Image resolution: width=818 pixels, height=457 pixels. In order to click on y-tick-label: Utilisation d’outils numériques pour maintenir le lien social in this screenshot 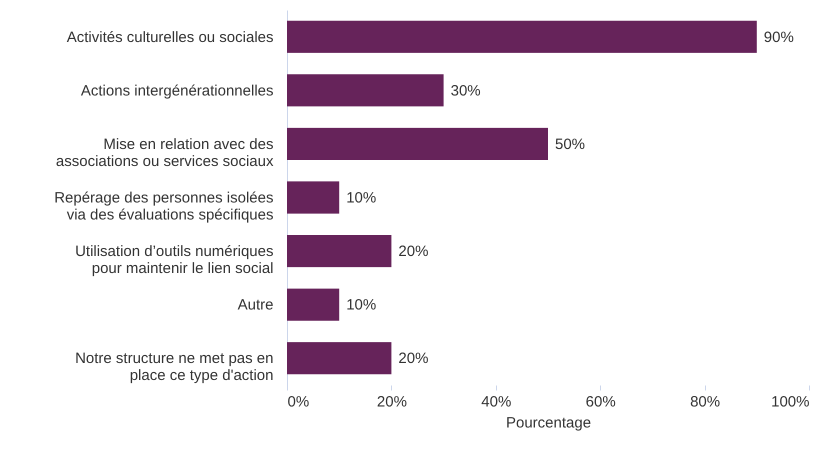, I will do `click(174, 260)`.